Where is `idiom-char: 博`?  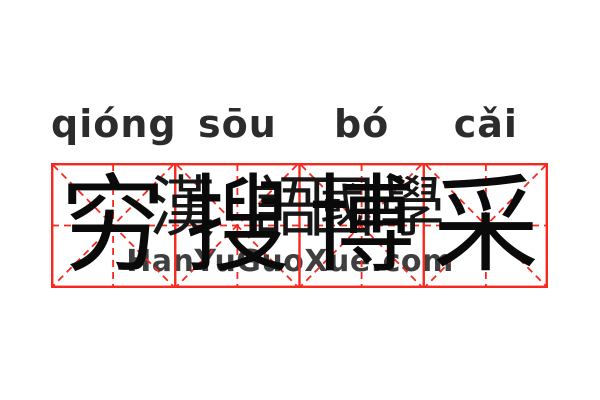 idiom-char: 博 is located at coordinates (361, 225).